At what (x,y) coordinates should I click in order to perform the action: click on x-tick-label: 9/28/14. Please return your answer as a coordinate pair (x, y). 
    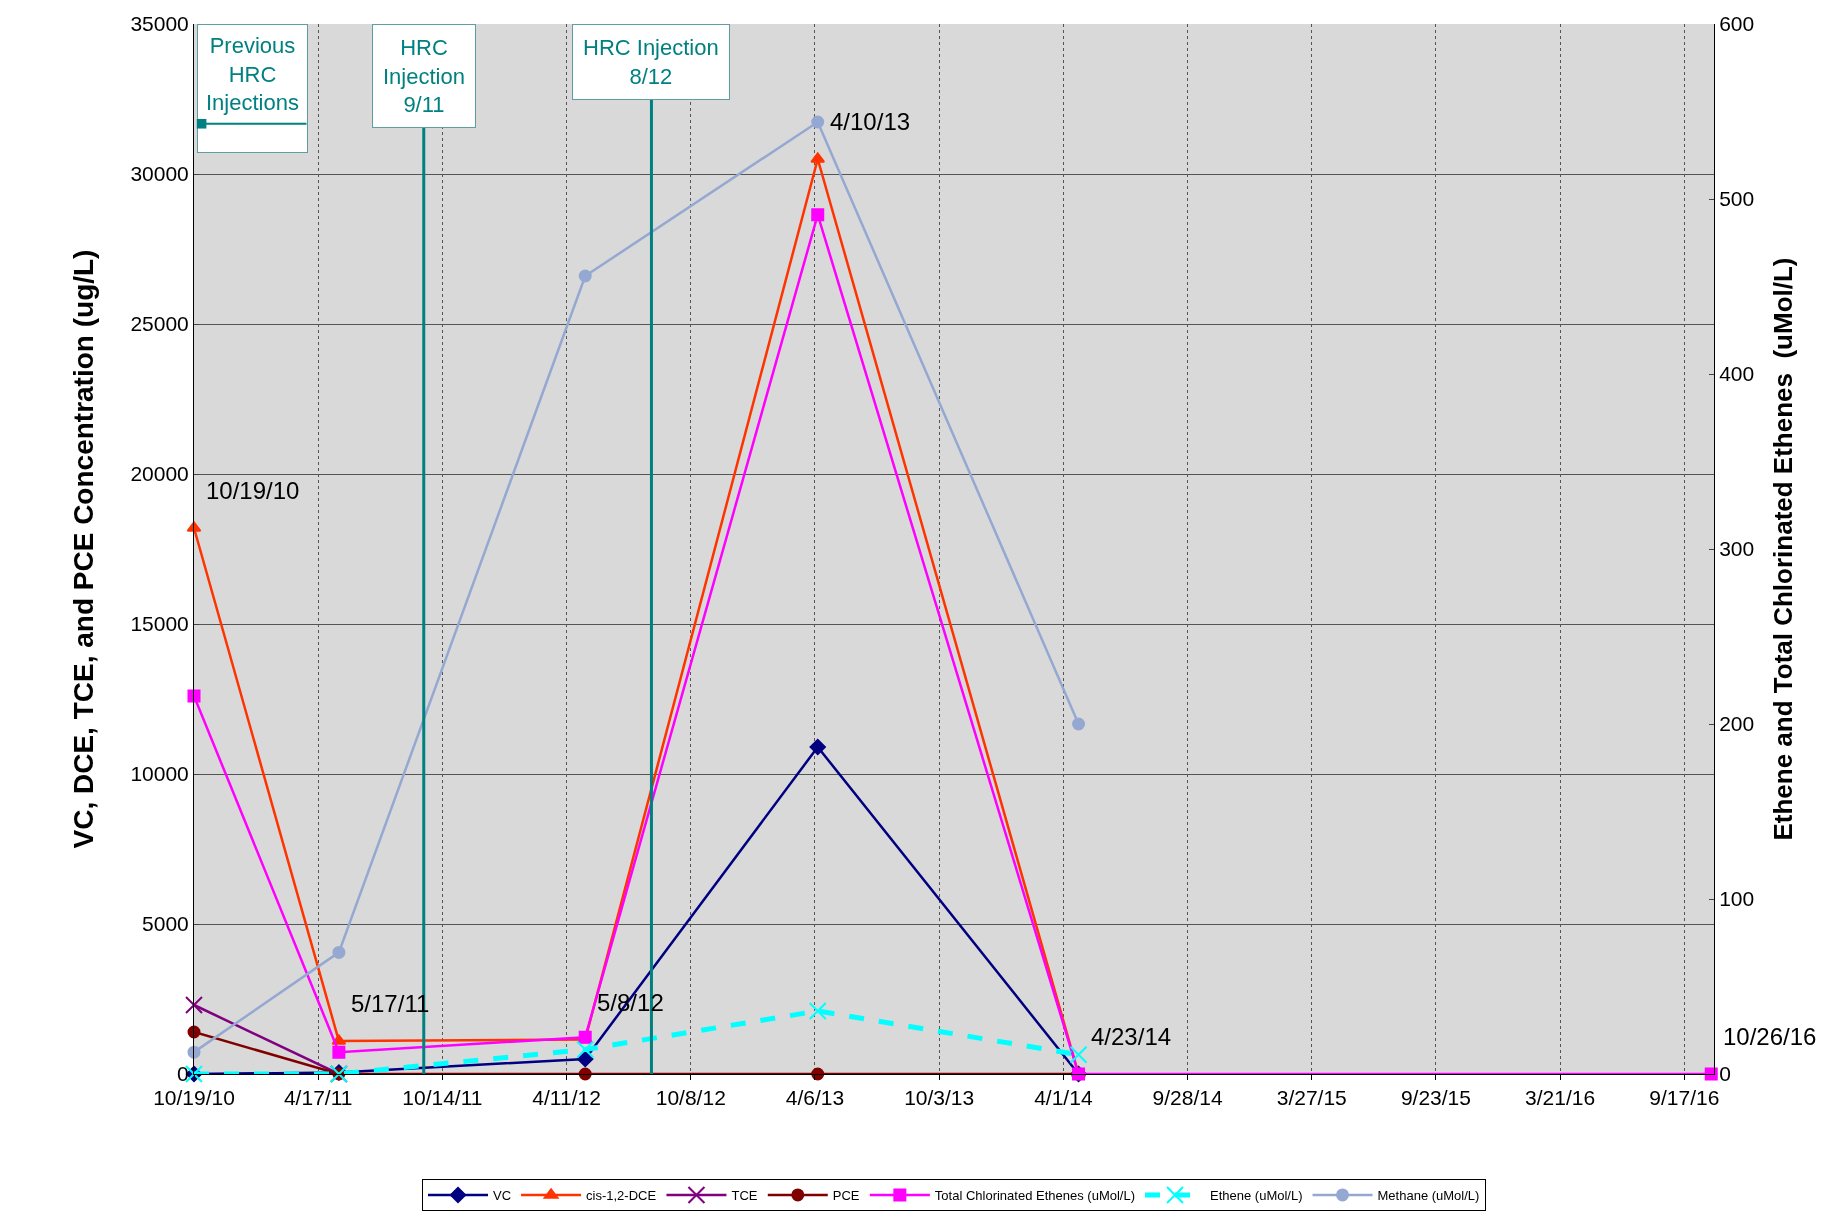
    Looking at the image, I should click on (1187, 1098).